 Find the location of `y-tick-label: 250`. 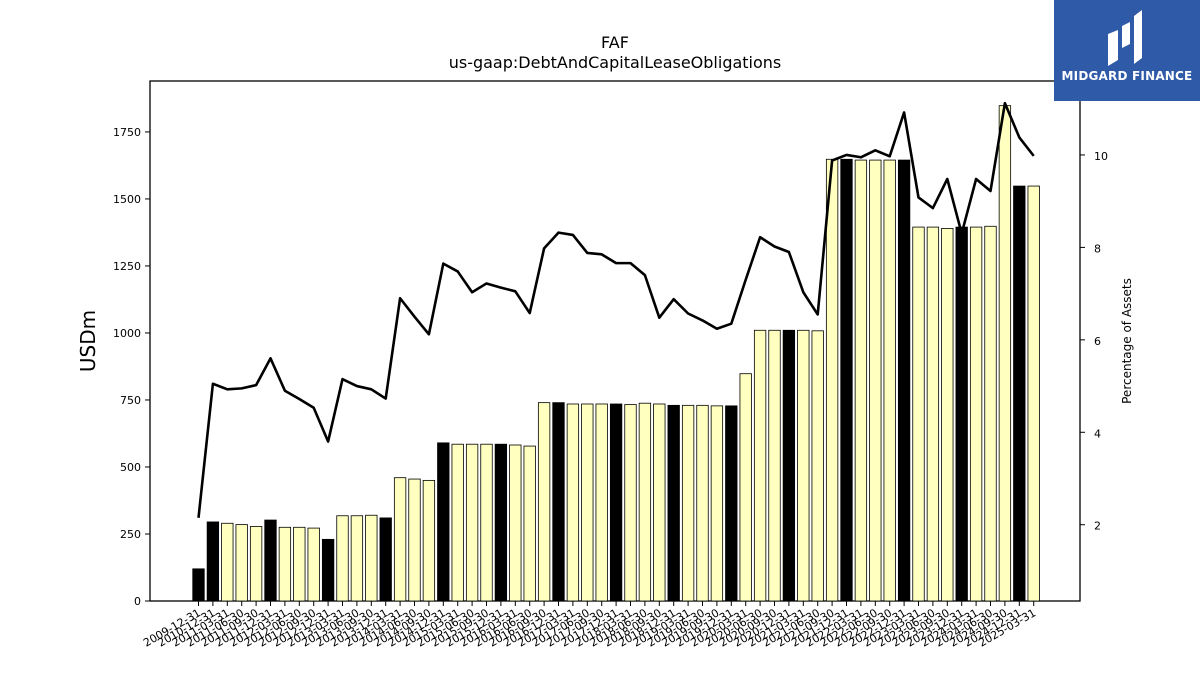

y-tick-label: 250 is located at coordinates (130, 534).